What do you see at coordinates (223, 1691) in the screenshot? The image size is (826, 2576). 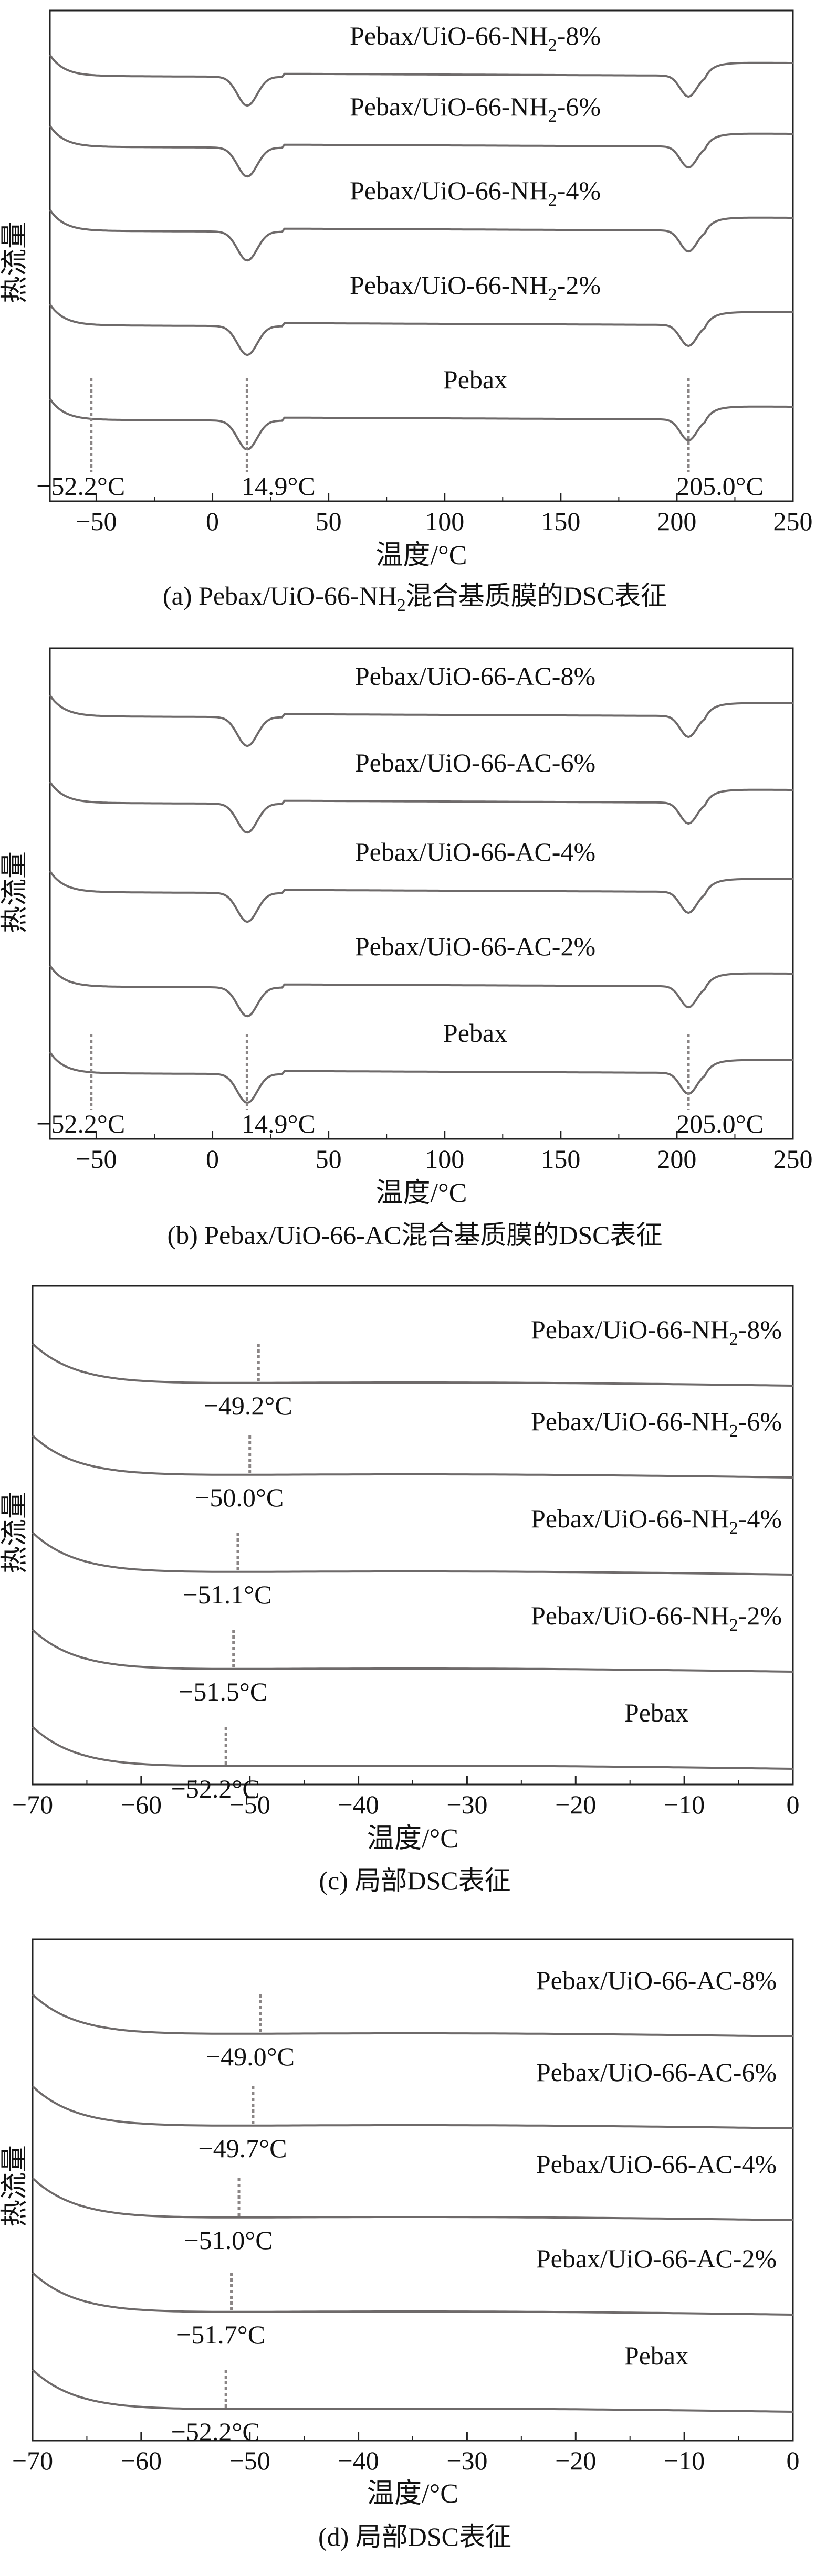 I see `tg-label: −51.5°C` at bounding box center [223, 1691].